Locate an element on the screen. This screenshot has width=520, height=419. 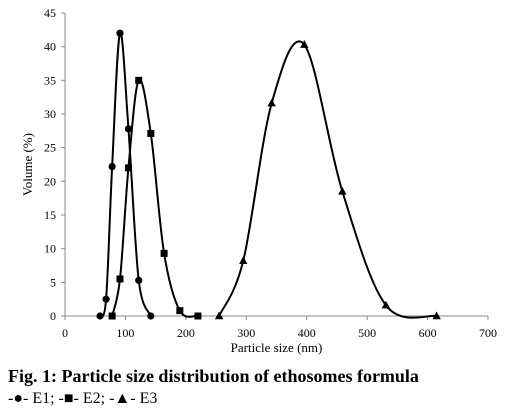
x-tick-label: 500 is located at coordinates (367, 333).